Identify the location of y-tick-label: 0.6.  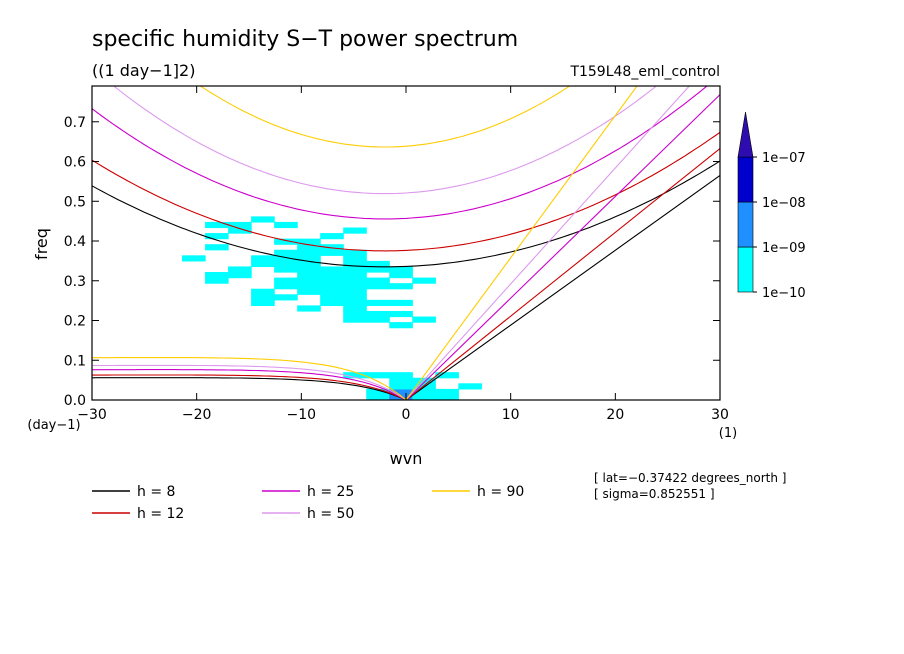
(75, 163).